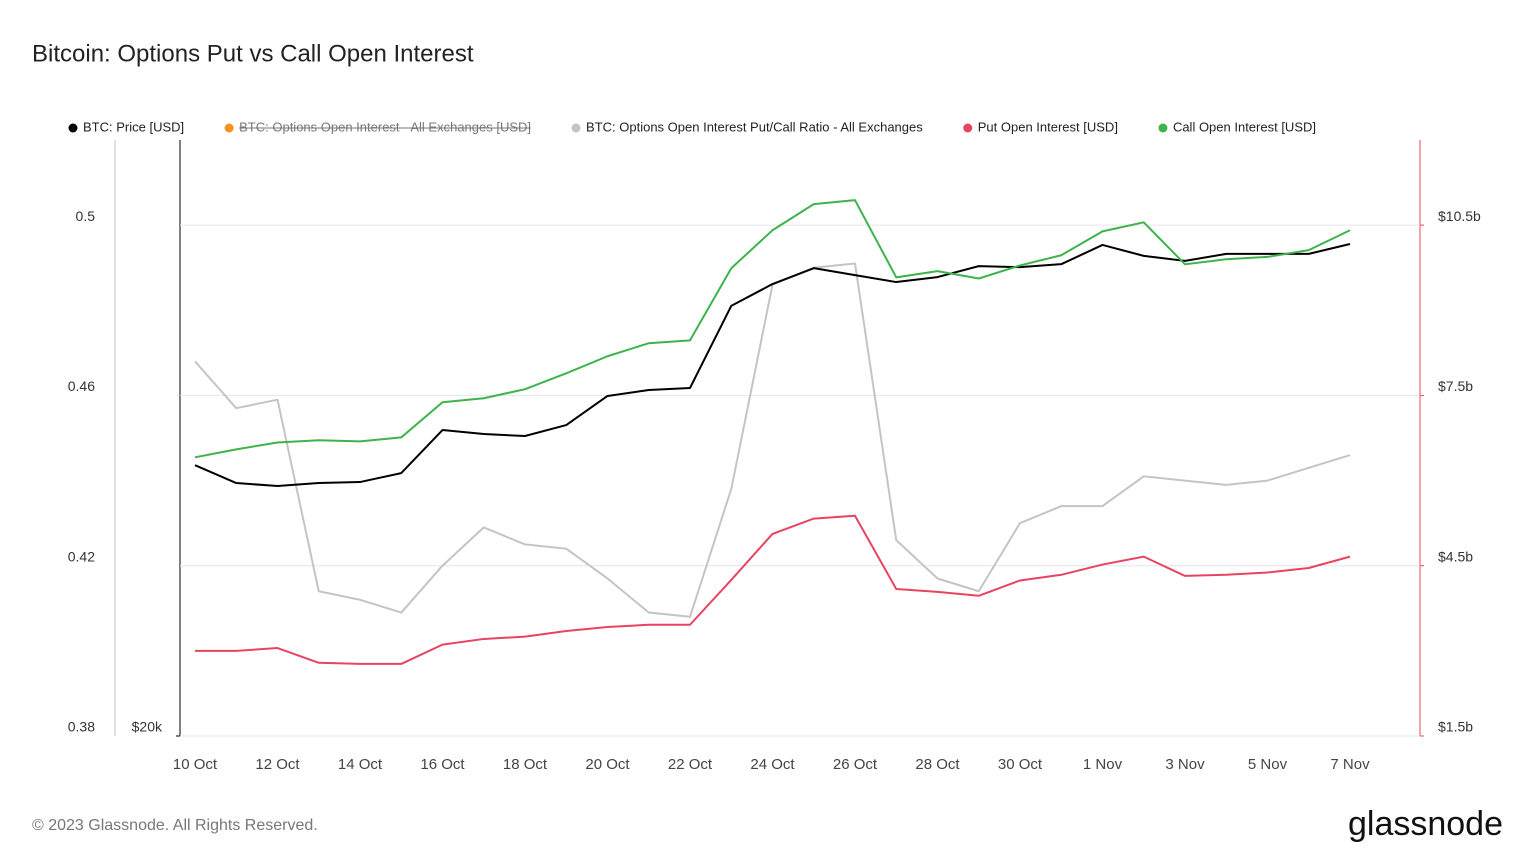 This screenshot has height=864, width=1536. I want to click on y-tick-label: 0.46, so click(81, 386).